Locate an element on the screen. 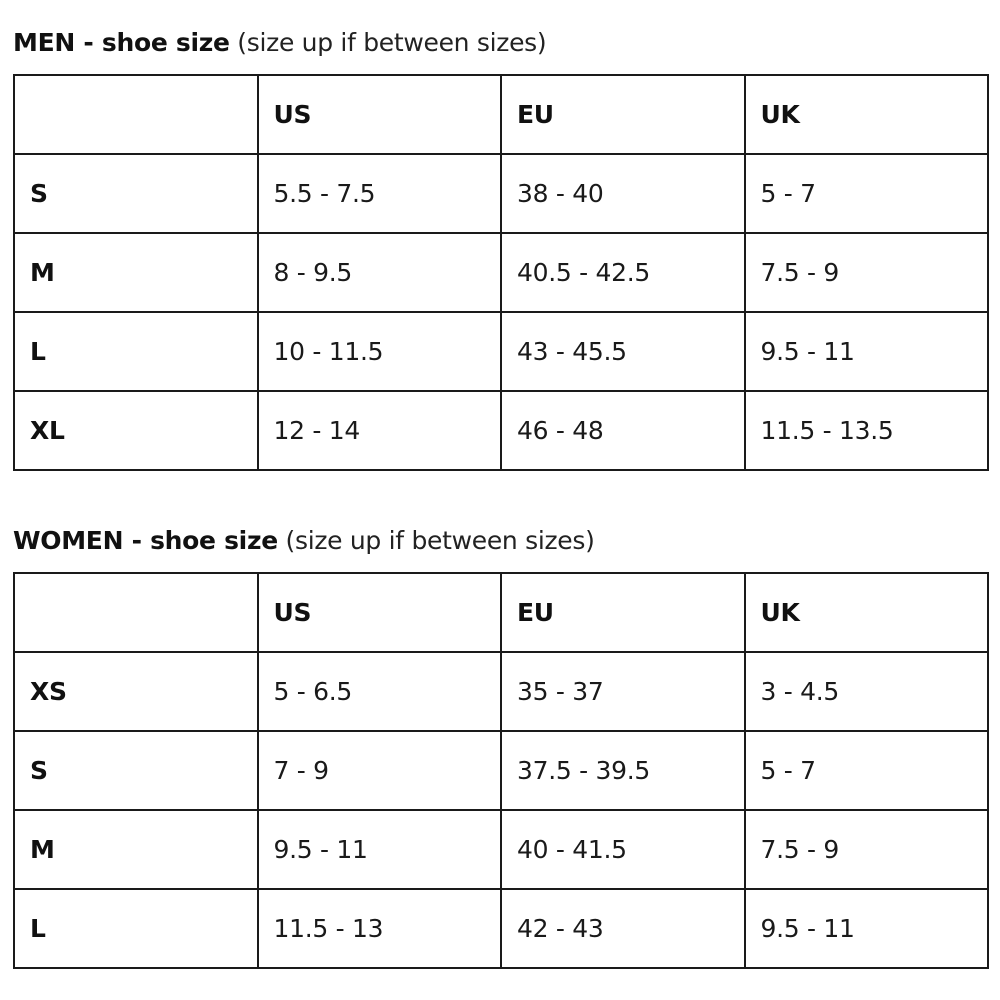 The image size is (1000, 1000). us-size-cell: 5.5 - 7.5 is located at coordinates (379, 193).